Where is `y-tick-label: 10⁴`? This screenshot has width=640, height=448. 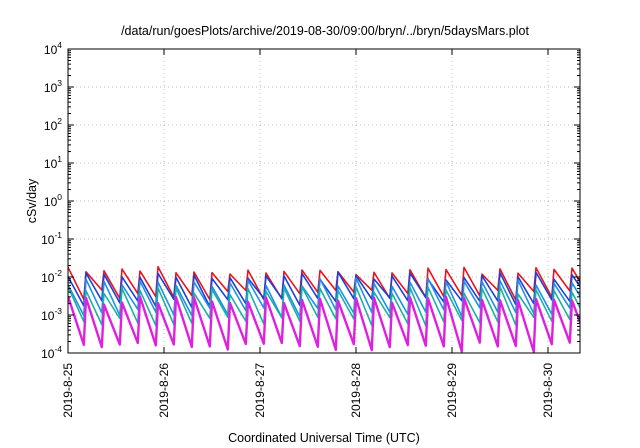
y-tick-label: 10⁴ is located at coordinates (53, 48).